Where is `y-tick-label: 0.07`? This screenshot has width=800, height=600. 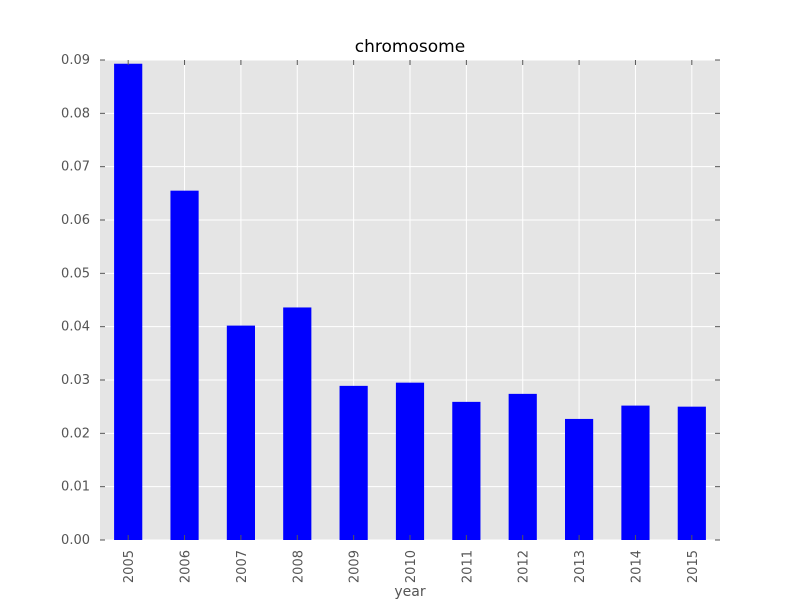
y-tick-label: 0.07 is located at coordinates (75, 167).